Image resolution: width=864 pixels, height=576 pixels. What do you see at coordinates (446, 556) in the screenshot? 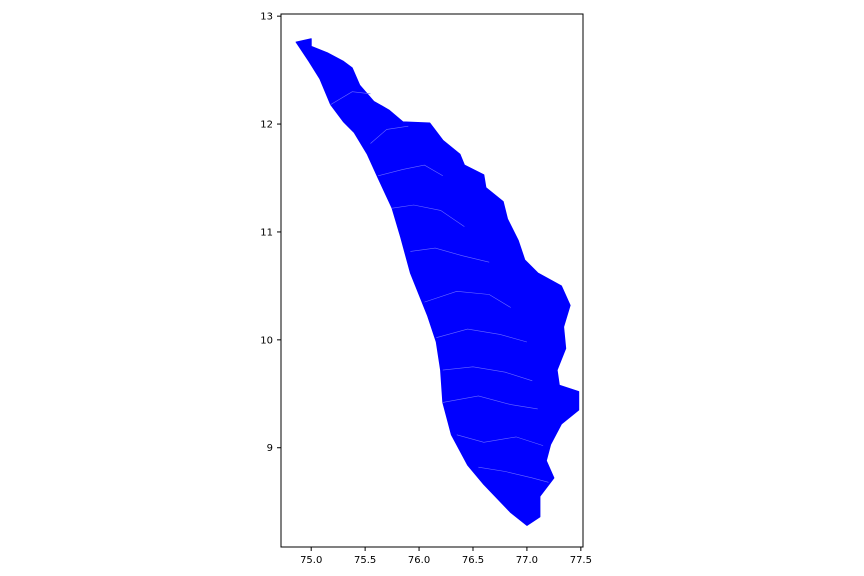
I see `x-axis: 75.0 75.5 76.0 76.5 77.0 77.5` at bounding box center [446, 556].